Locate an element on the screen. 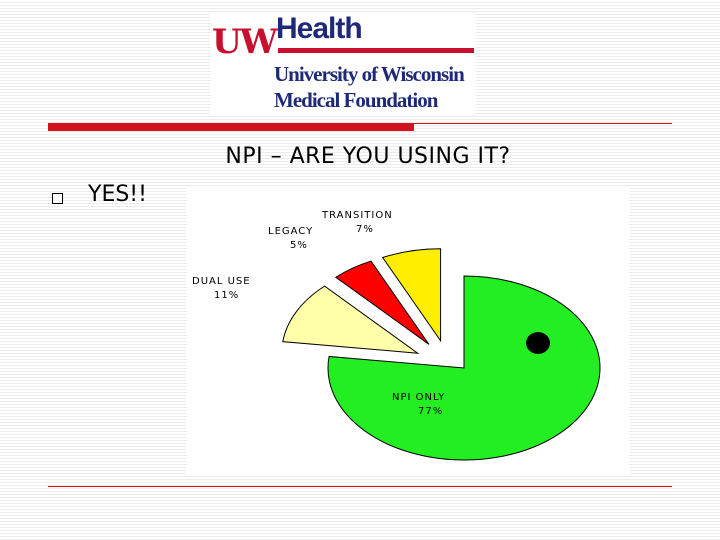 This screenshot has height=540, width=720. slice-percent-npi-only: 77% is located at coordinates (430, 411).